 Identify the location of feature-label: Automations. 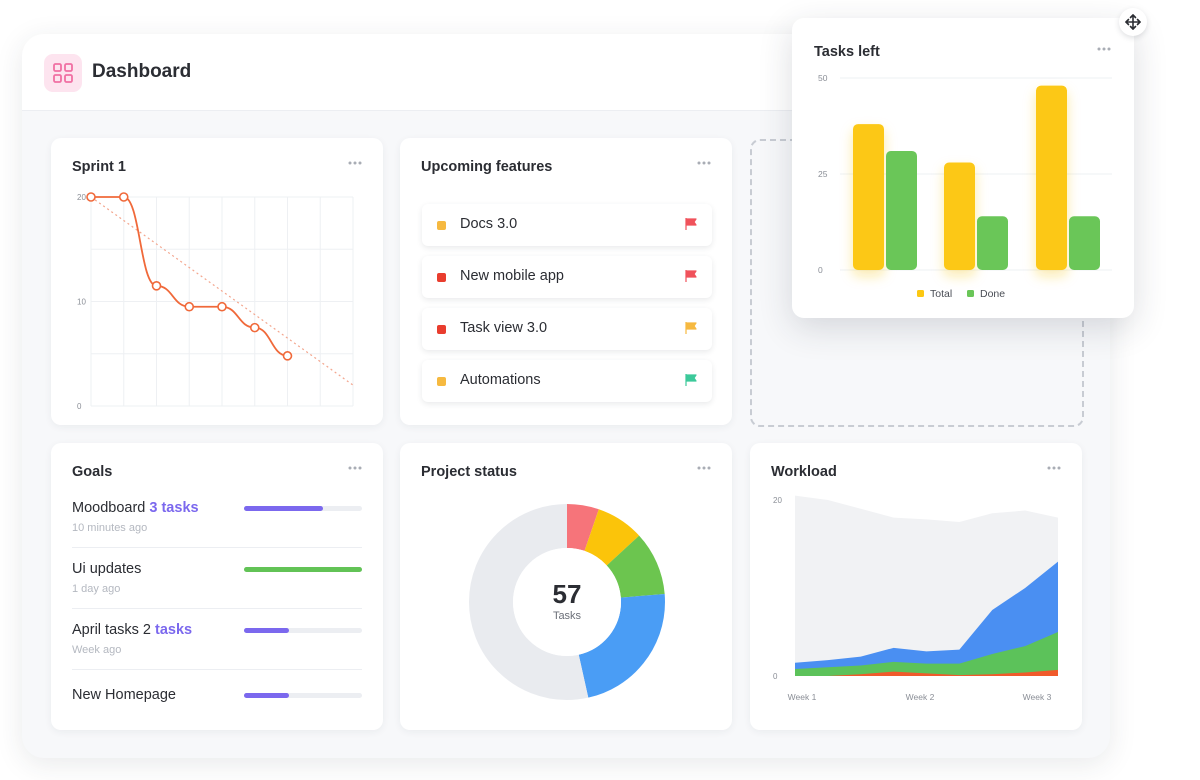
(500, 380).